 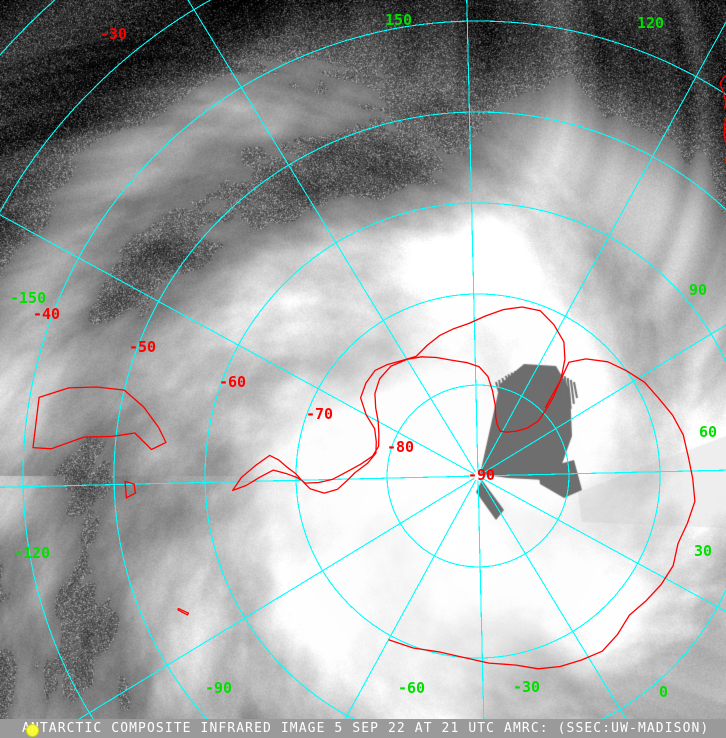 What do you see at coordinates (232, 382) in the screenshot?
I see `latitude-label--60: -60` at bounding box center [232, 382].